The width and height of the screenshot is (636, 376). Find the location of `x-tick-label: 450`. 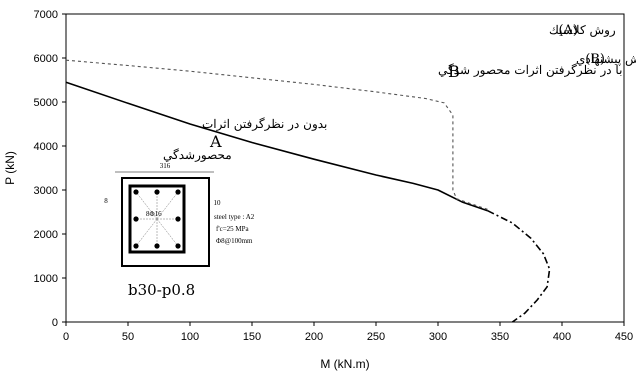

x-tick-label: 450 is located at coordinates (624, 337).